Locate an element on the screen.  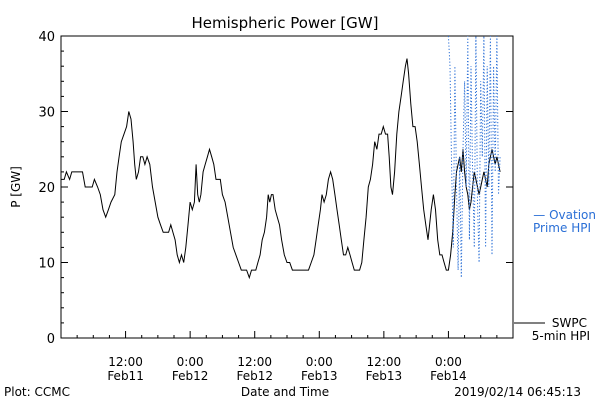
legend-ovation-line2: Prime HPI is located at coordinates (562, 228).